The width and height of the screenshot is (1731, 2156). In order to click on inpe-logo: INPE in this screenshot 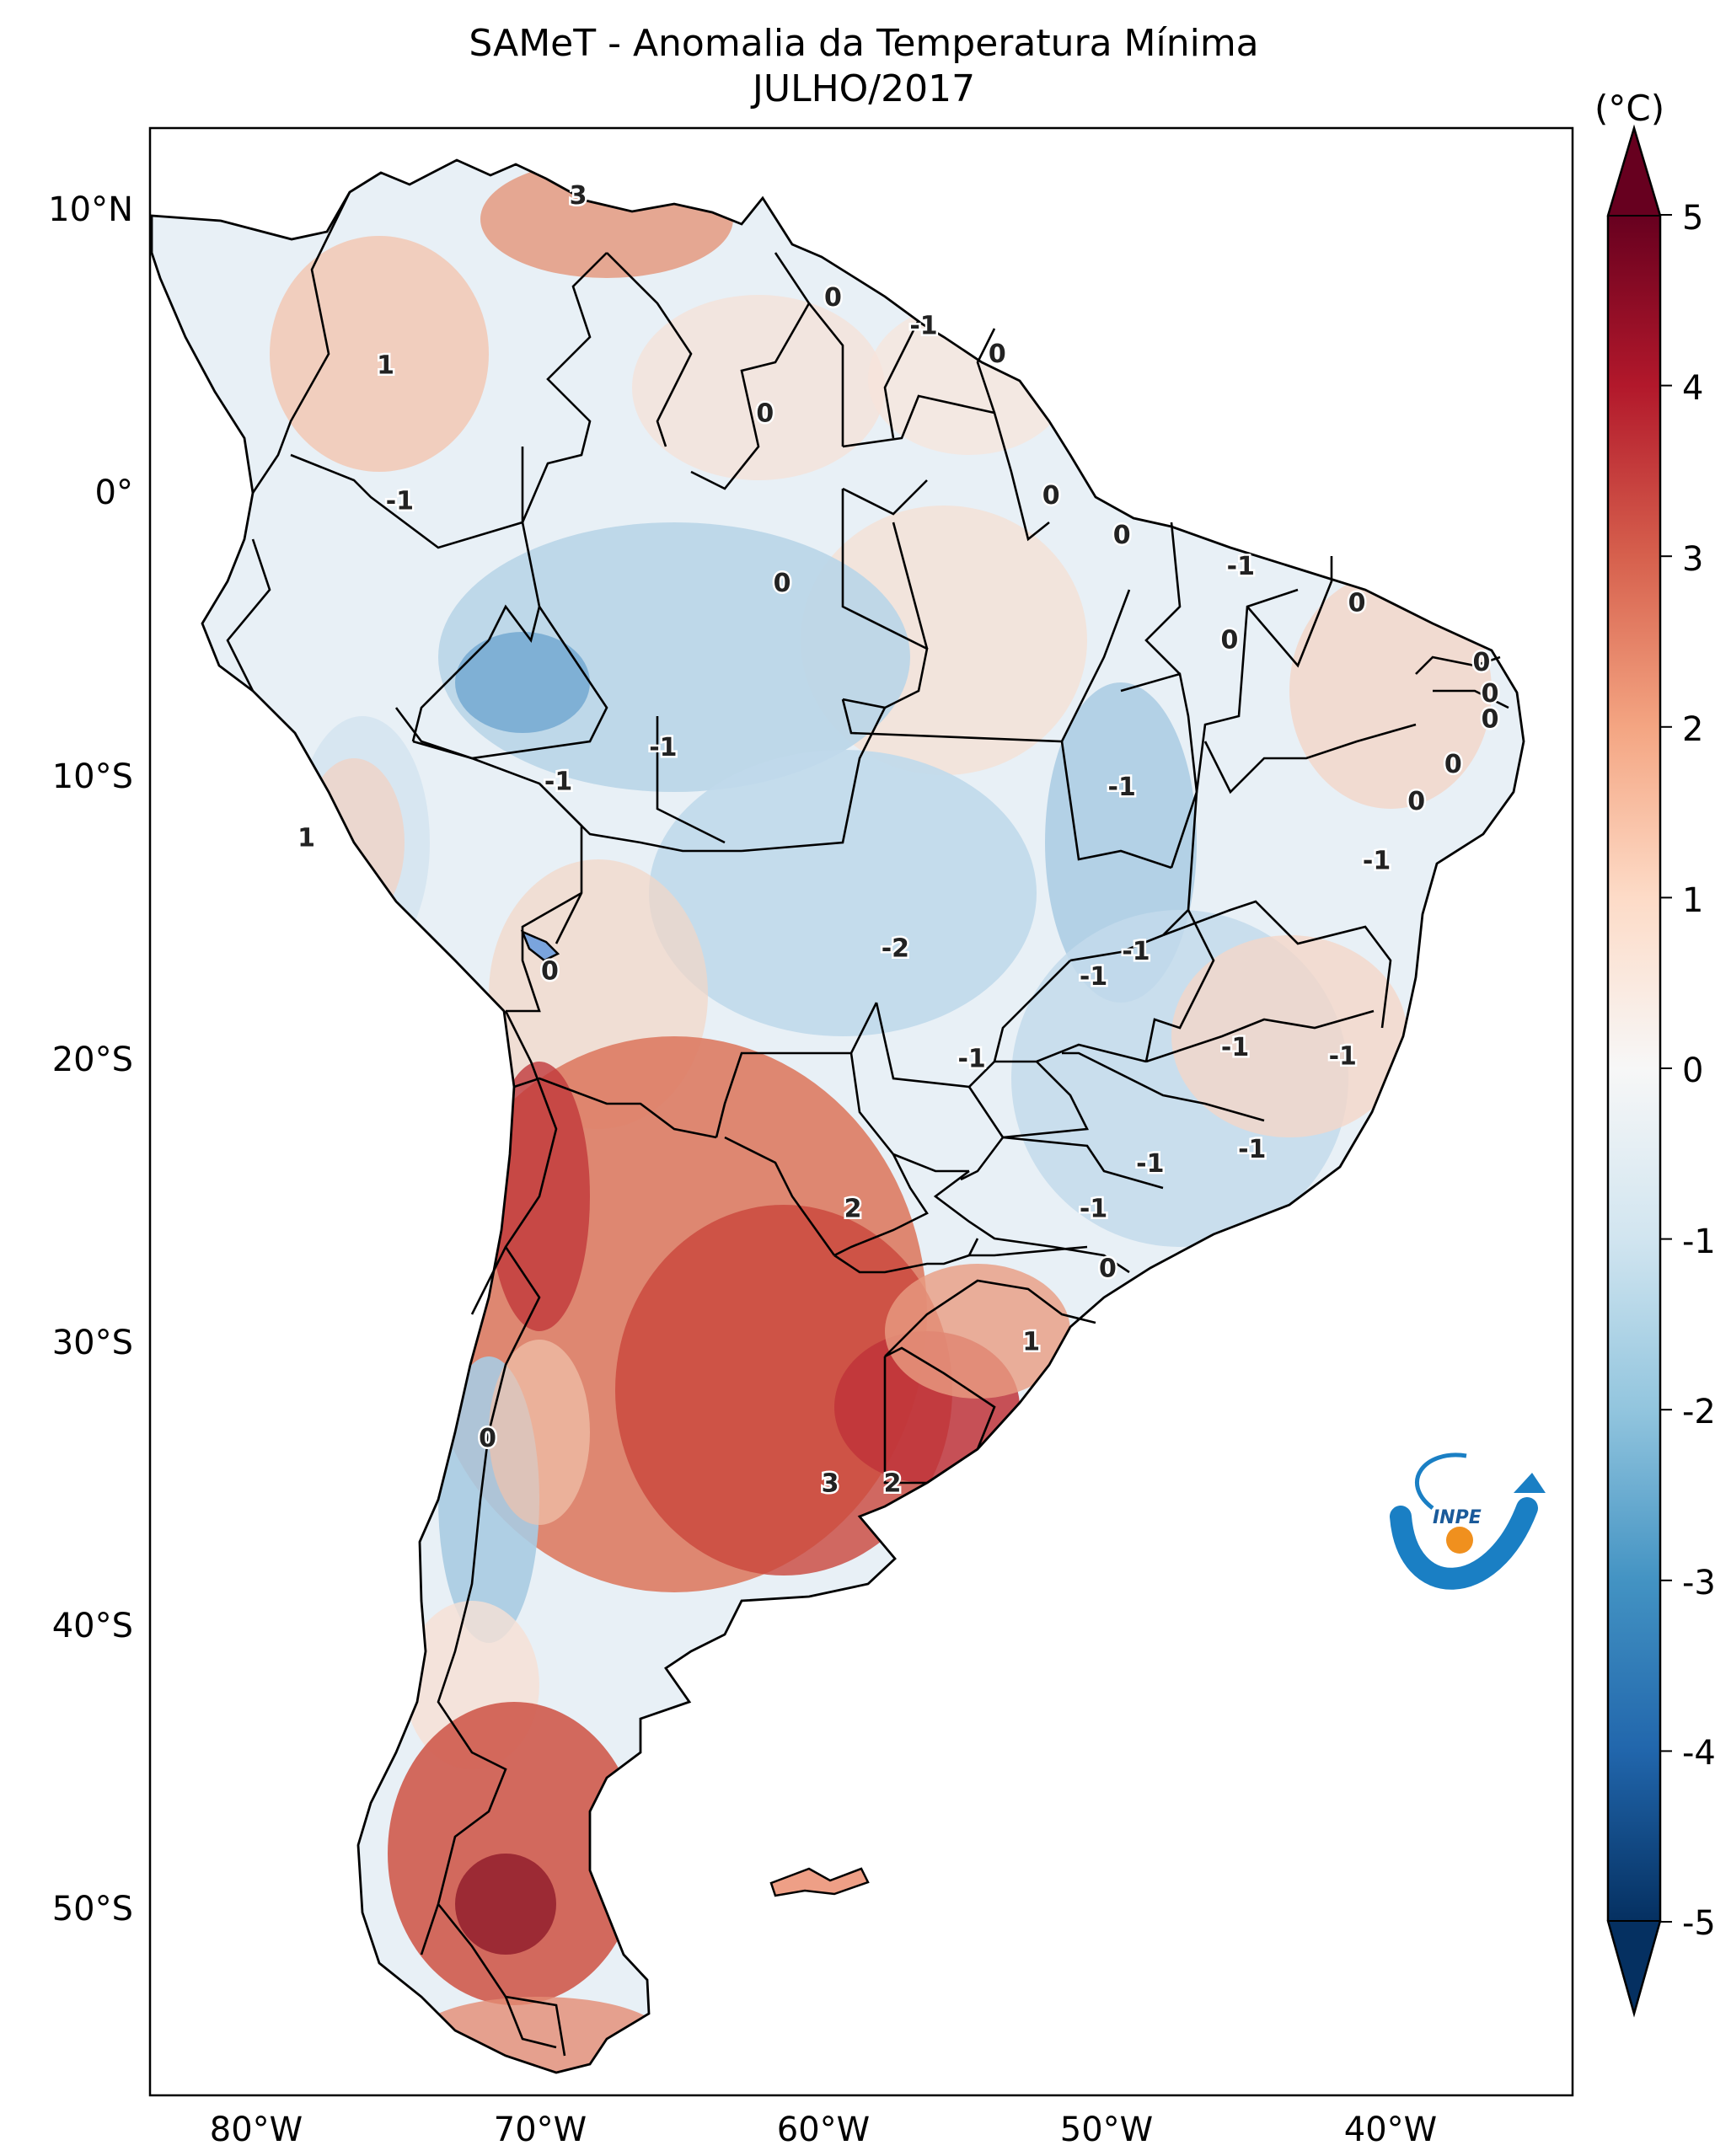, I will do `click(1468, 1521)`.